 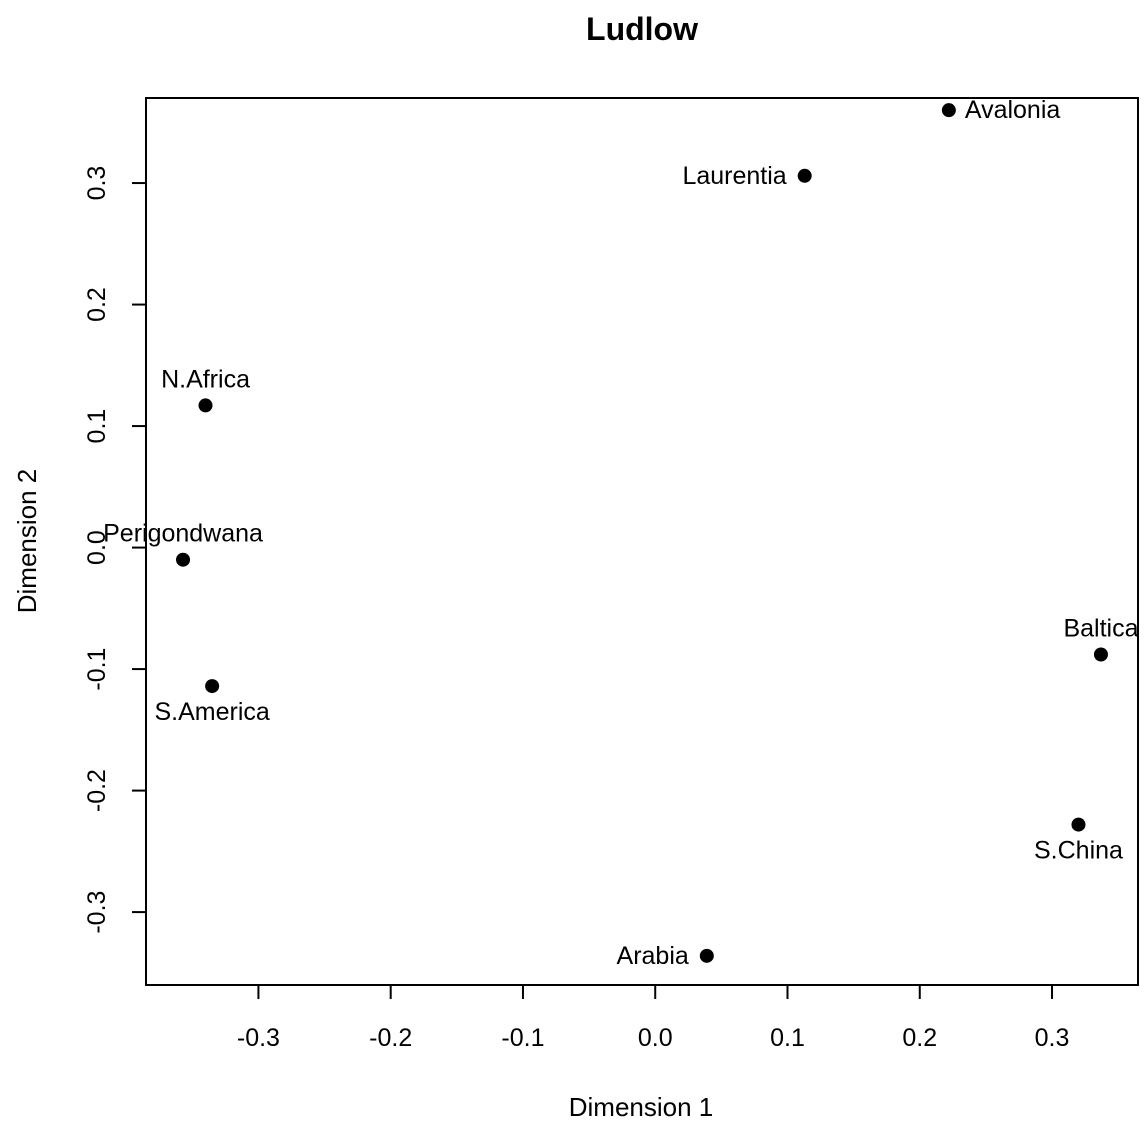 What do you see at coordinates (653, 1018) in the screenshot?
I see `x-axis: -0.3 -0.2 -0.1 0.0 0.1 0.2 0.3` at bounding box center [653, 1018].